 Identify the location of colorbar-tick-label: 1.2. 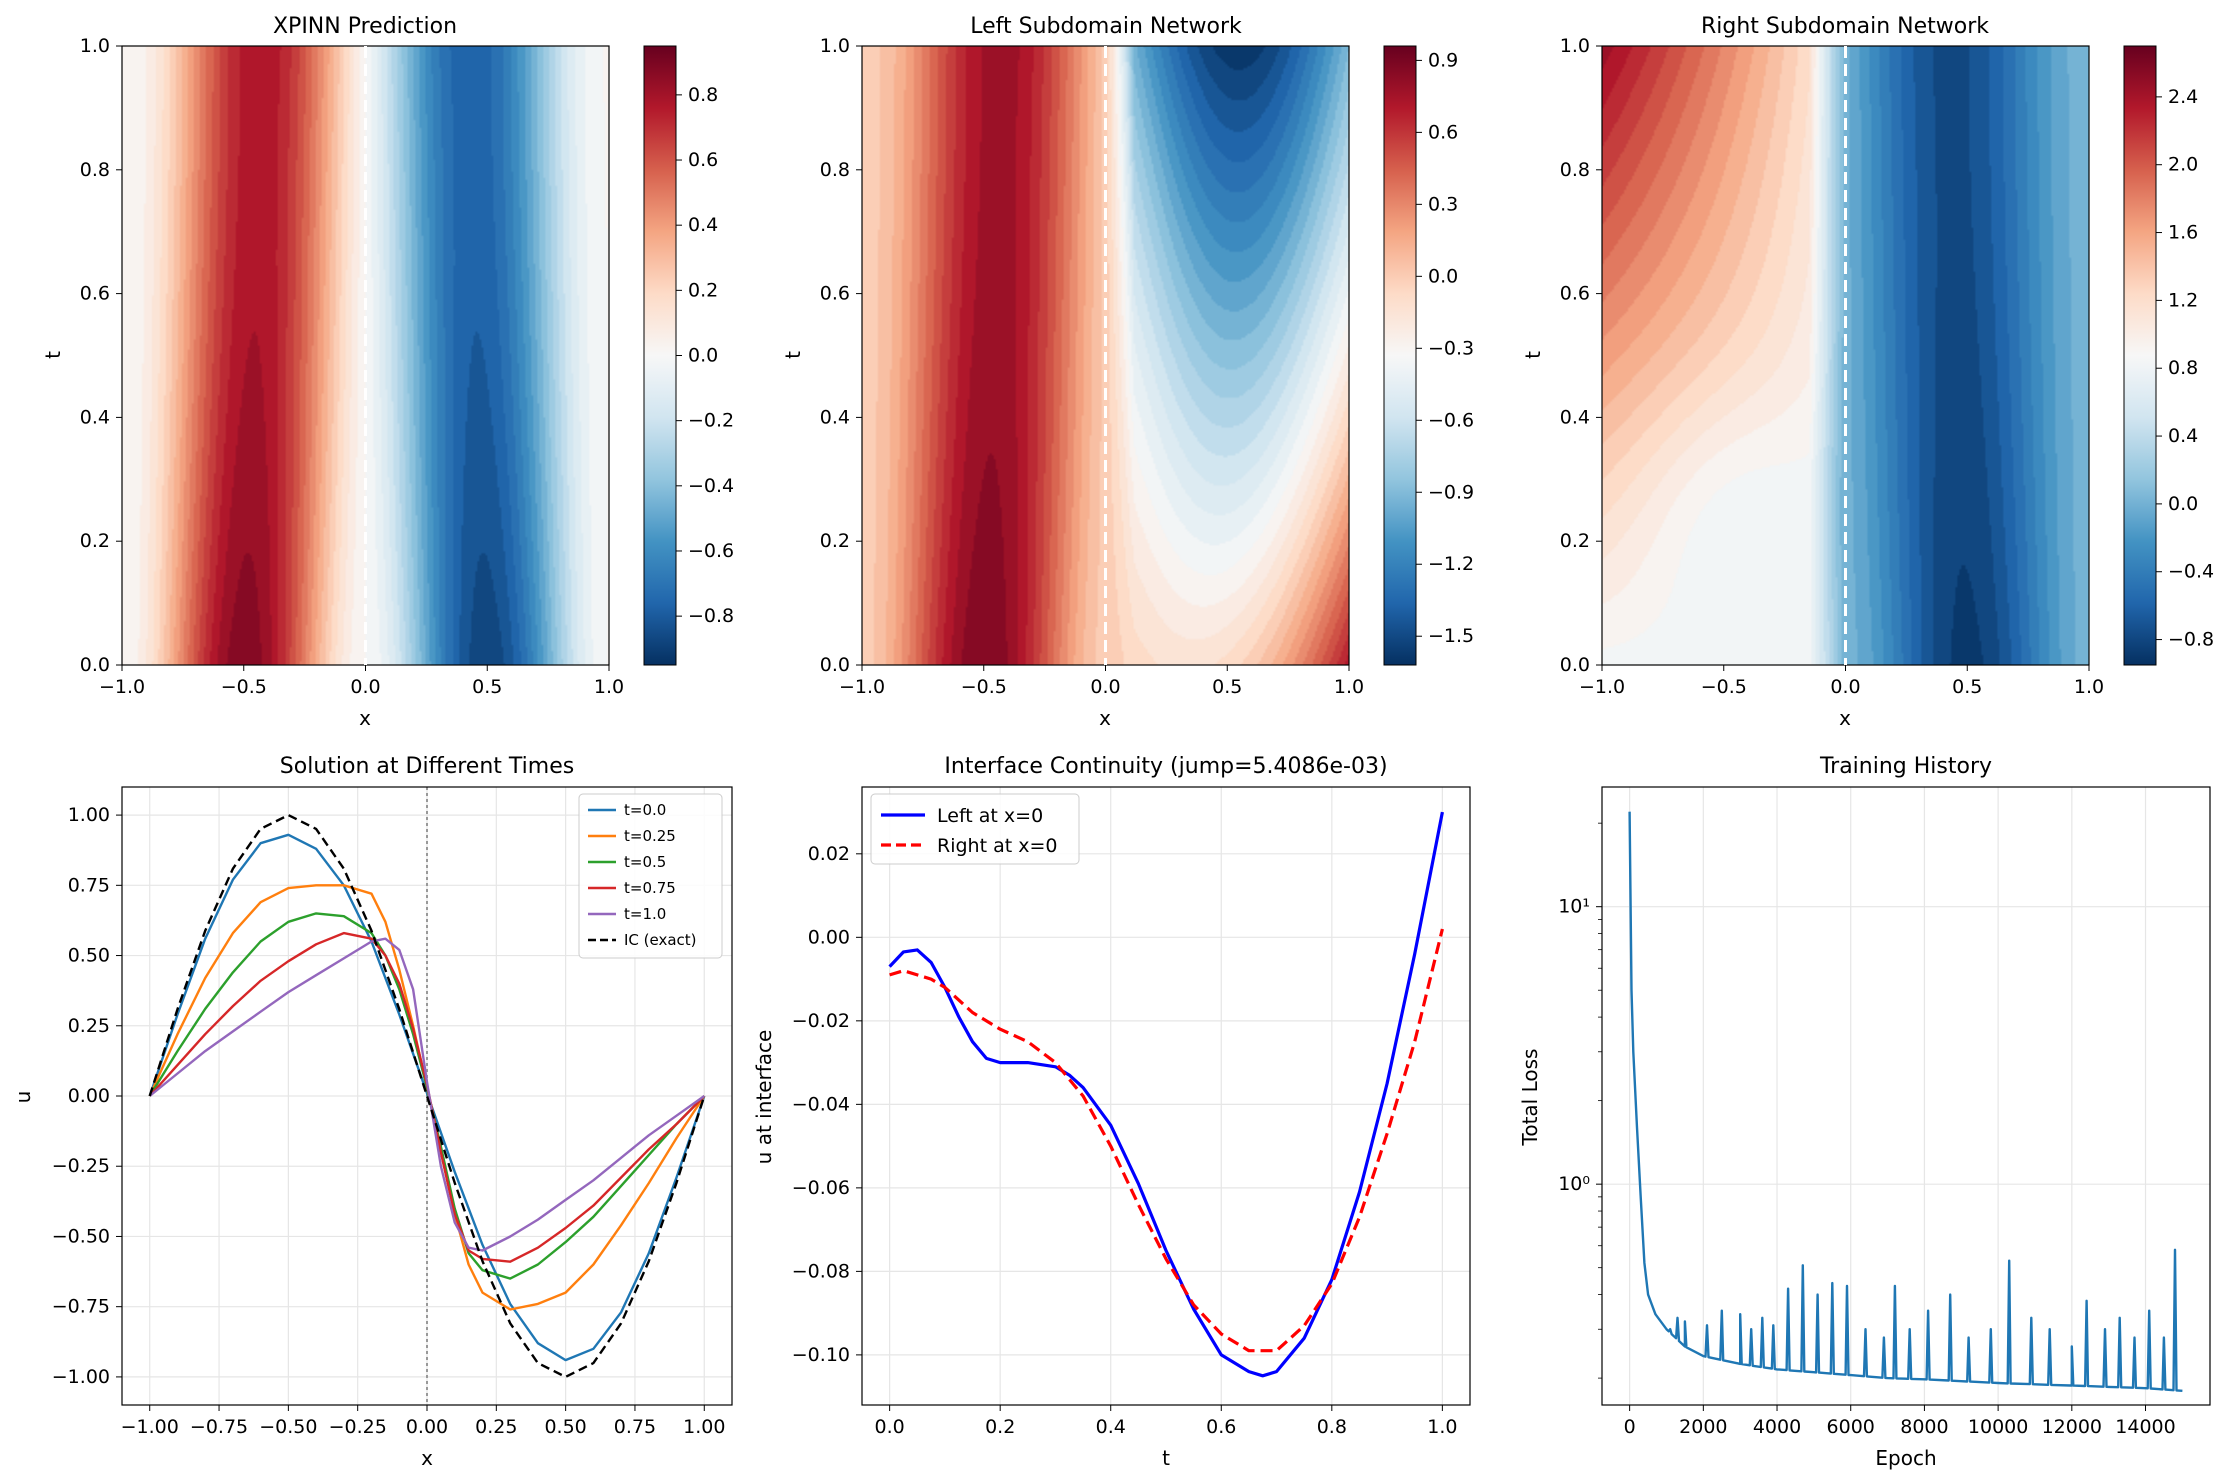
(2183, 300).